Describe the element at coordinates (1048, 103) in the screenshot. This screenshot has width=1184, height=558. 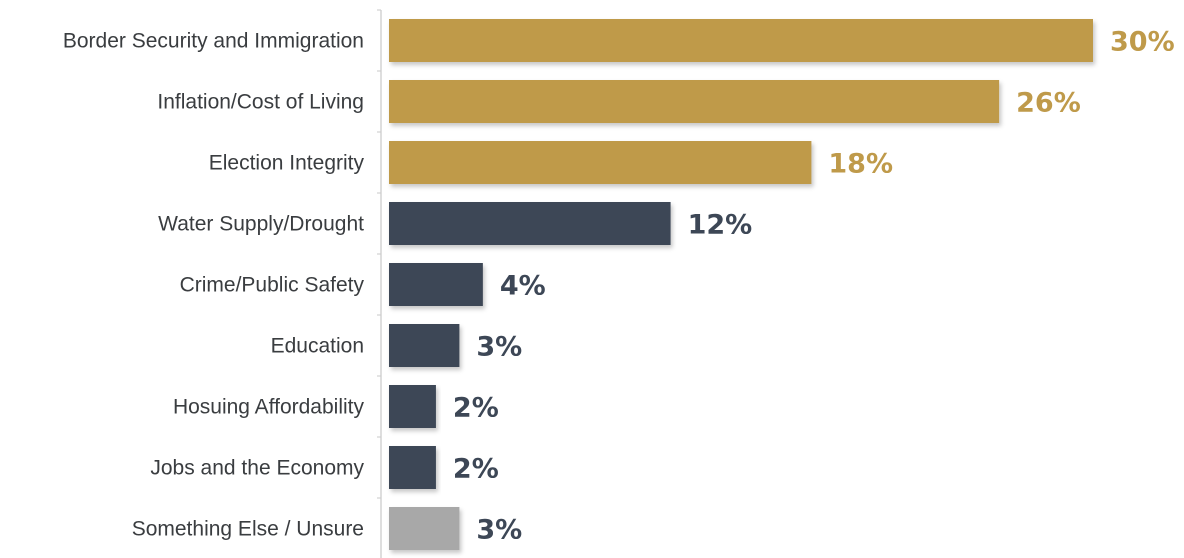
I see `value-label: 26%` at that location.